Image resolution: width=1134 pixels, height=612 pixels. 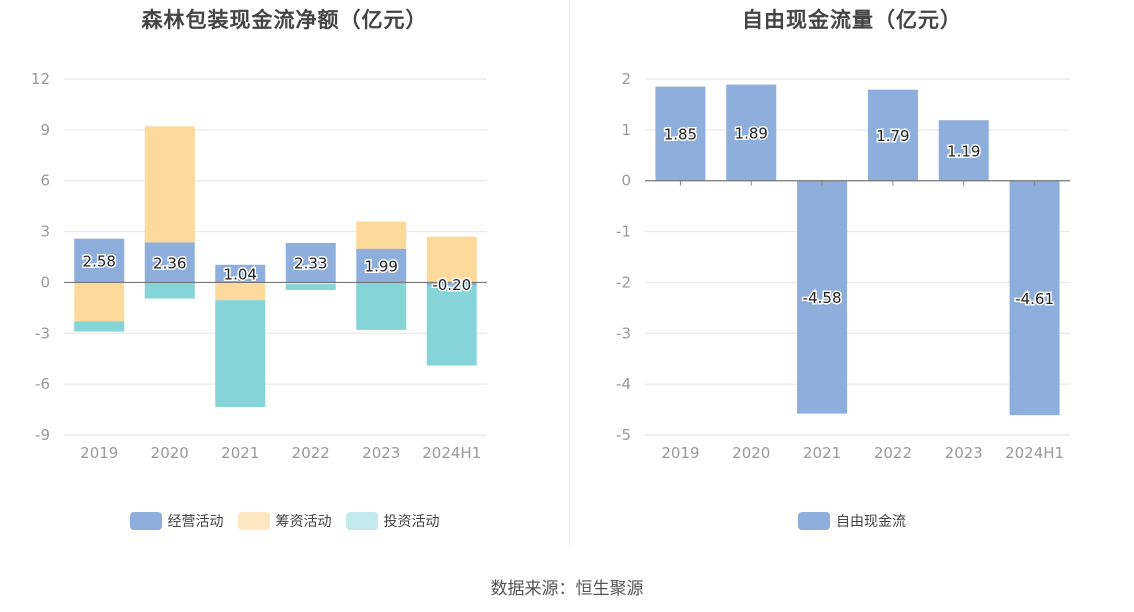 What do you see at coordinates (569, 272) in the screenshot?
I see `panel-divider` at bounding box center [569, 272].